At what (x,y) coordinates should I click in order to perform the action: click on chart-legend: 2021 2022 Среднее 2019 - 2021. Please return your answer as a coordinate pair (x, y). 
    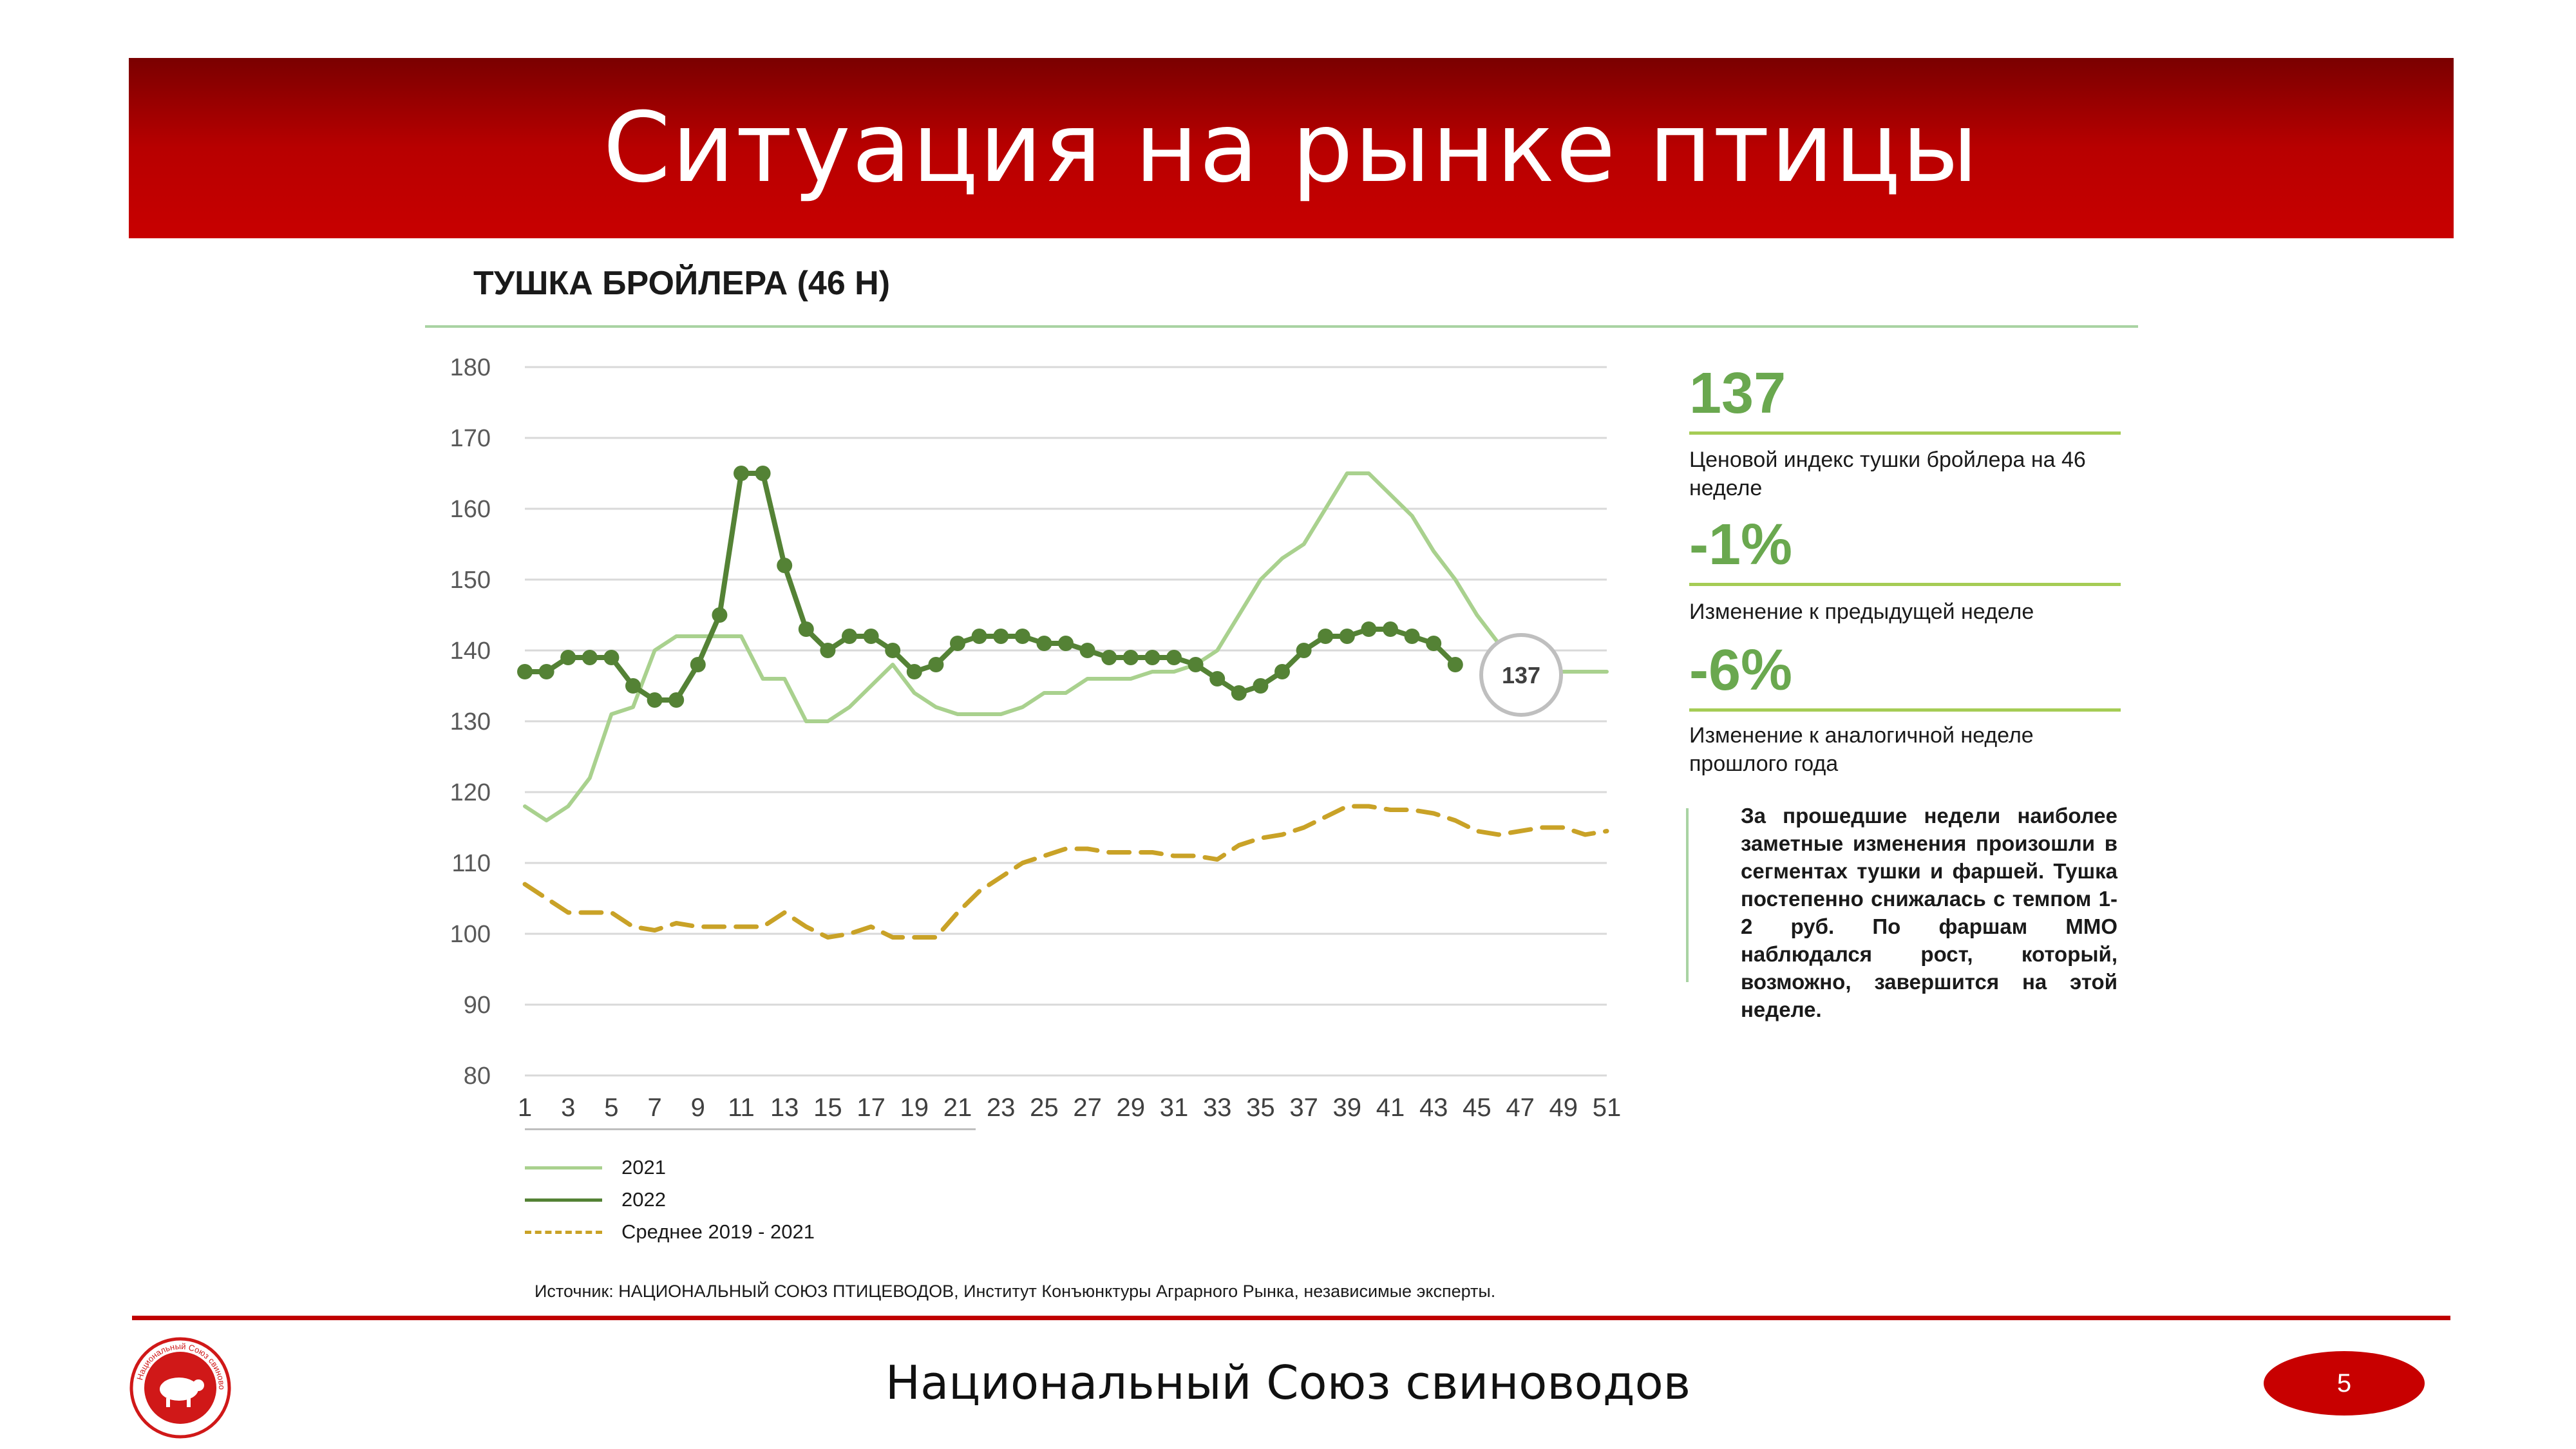
    Looking at the image, I should click on (670, 1199).